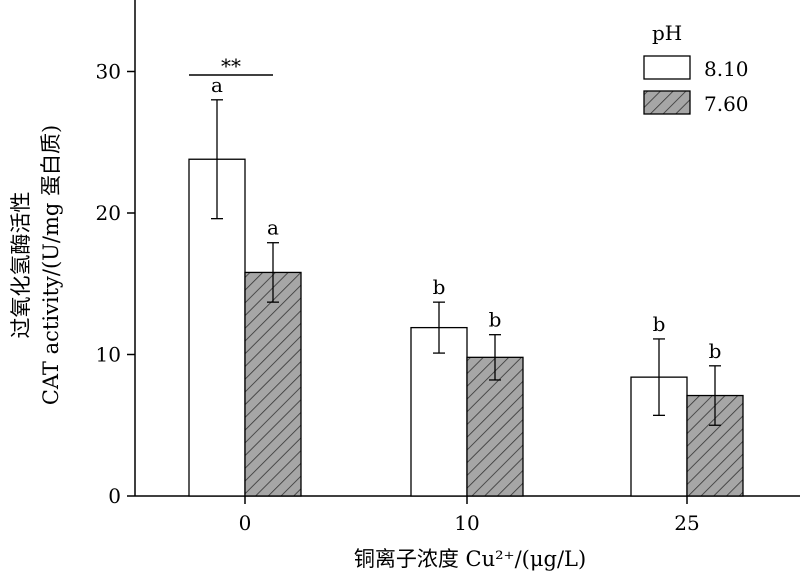 This screenshot has height=577, width=800. I want to click on y-axis-title-cn: 过氧化氢酶活性, so click(21, 265).